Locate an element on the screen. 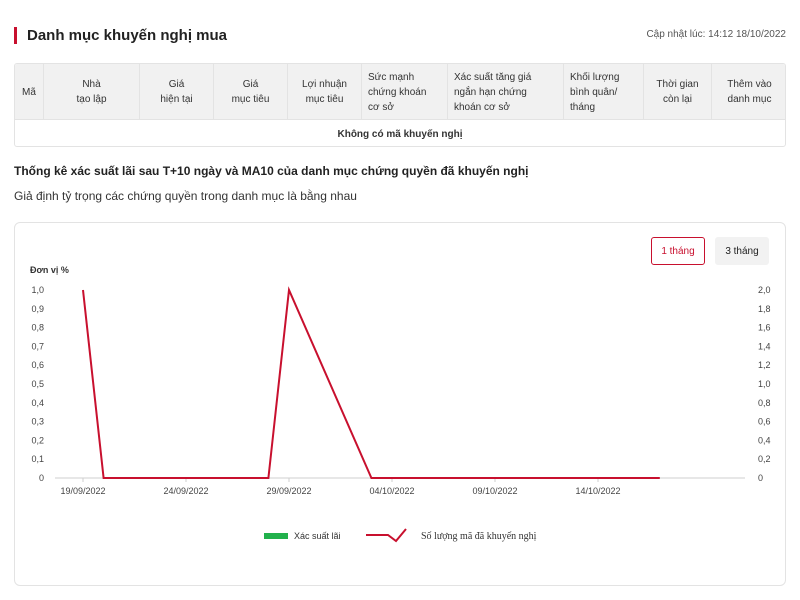 The width and height of the screenshot is (800, 600). column-header: Mã is located at coordinates (29, 92).